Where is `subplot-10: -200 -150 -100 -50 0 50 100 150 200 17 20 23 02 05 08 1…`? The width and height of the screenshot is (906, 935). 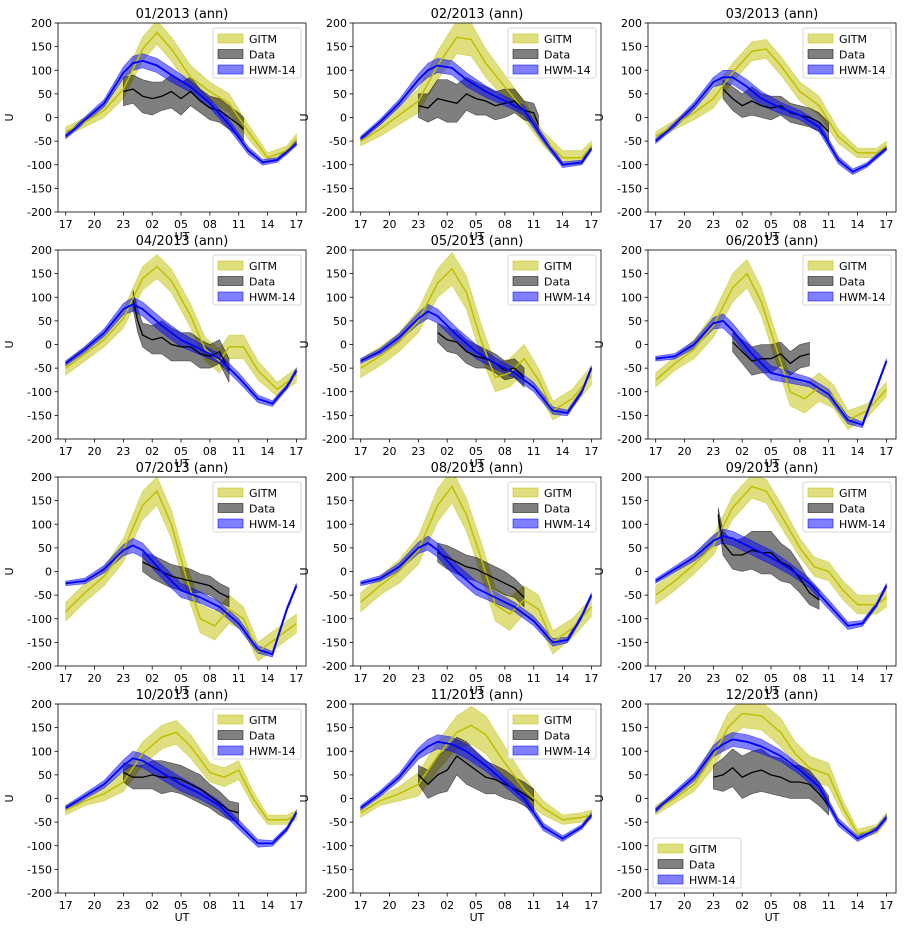
subplot-10: -200 -150 -100 -50 0 50 100 150 200 17 20 23 02 05 08 1… is located at coordinates (155, 806).